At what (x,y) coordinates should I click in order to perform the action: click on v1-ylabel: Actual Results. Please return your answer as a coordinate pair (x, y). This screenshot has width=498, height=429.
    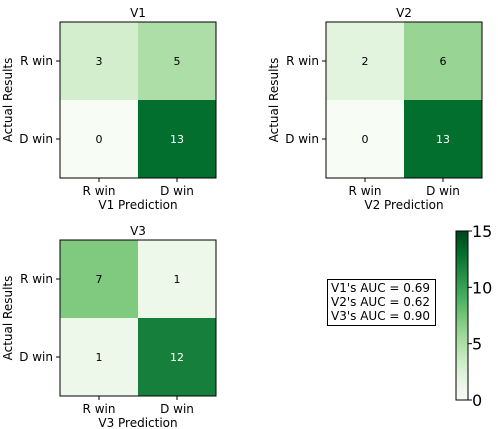
    Looking at the image, I should click on (8, 100).